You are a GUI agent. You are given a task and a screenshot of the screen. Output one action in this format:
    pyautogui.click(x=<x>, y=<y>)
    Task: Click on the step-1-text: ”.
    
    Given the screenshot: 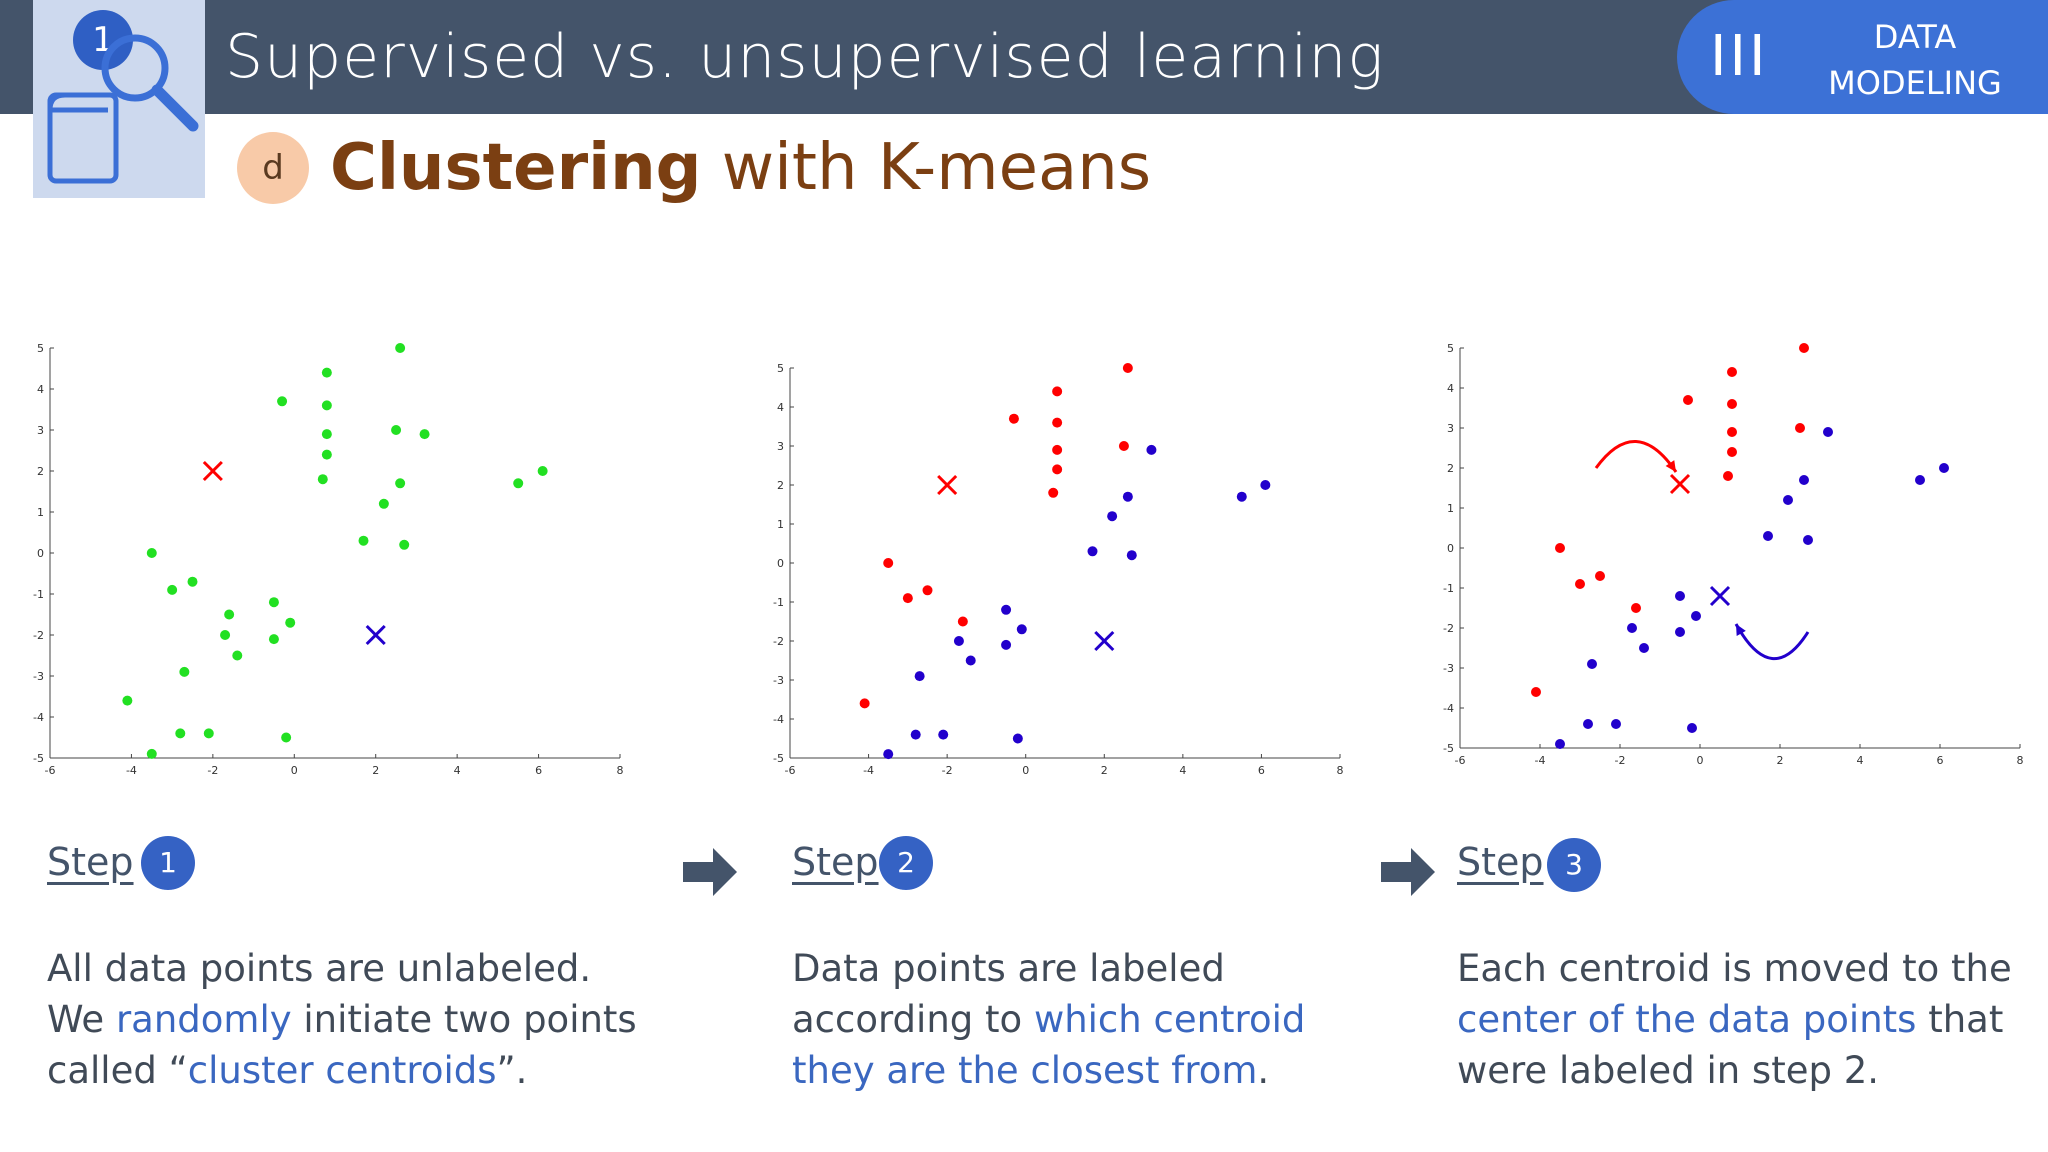 What is the action you would take?
    pyautogui.click(x=512, y=1070)
    